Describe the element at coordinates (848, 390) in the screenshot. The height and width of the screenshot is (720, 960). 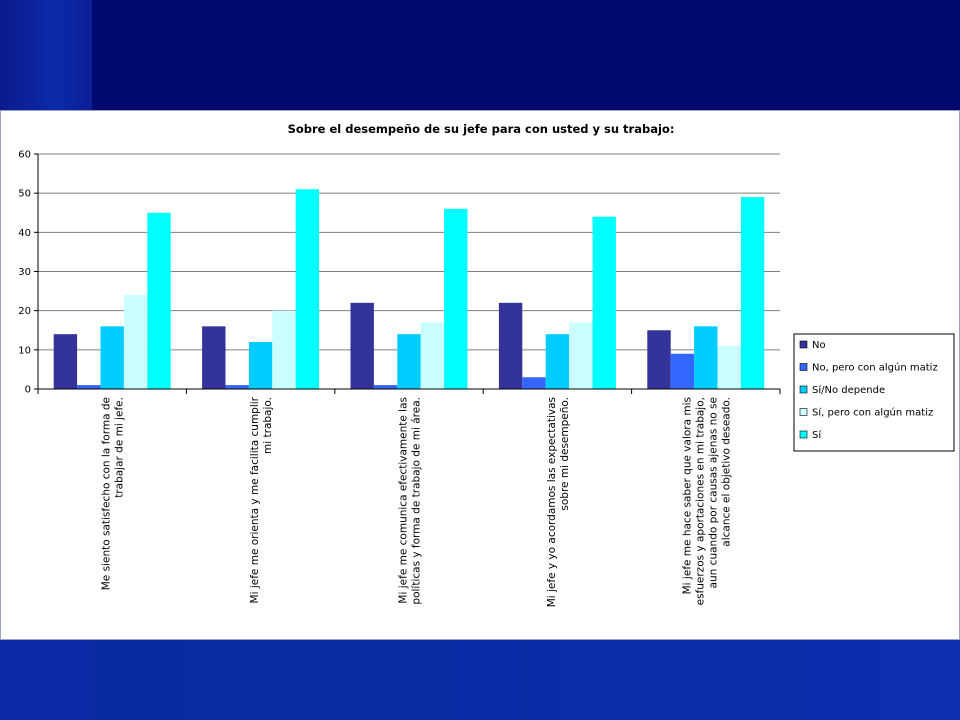
I see `legend-label: Sí/No depende` at that location.